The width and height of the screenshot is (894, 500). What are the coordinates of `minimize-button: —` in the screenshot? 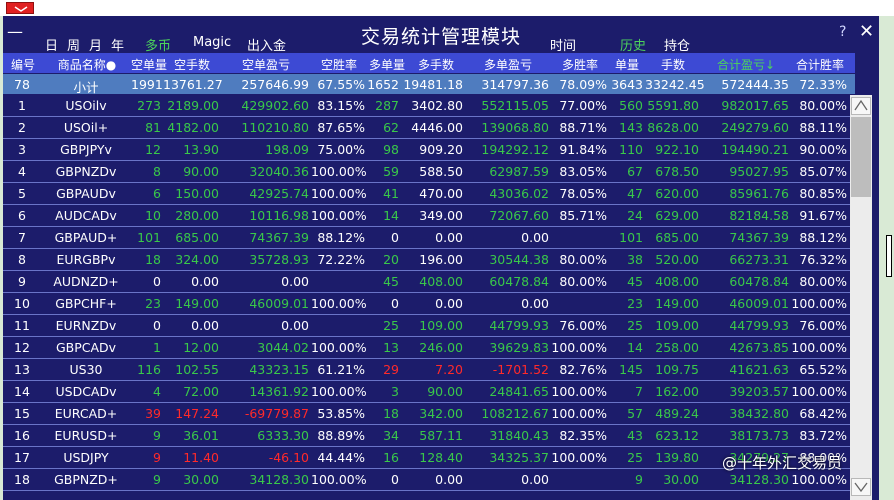 It's located at (15, 31).